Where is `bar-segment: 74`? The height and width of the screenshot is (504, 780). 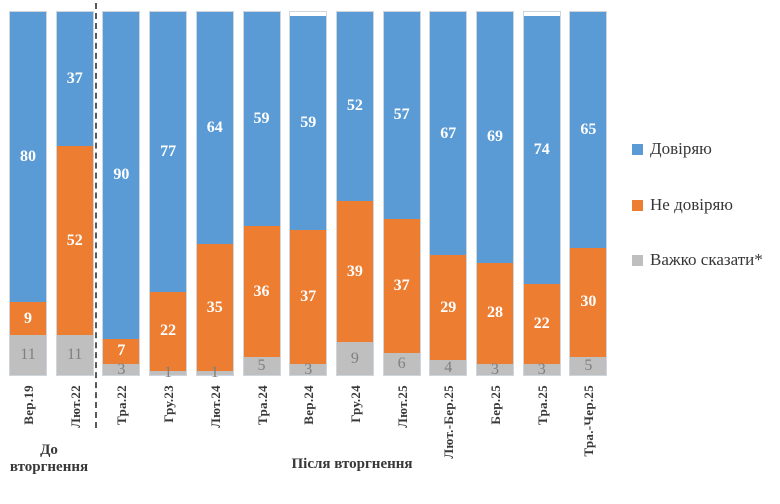
bar-segment: 74 is located at coordinates (541, 150).